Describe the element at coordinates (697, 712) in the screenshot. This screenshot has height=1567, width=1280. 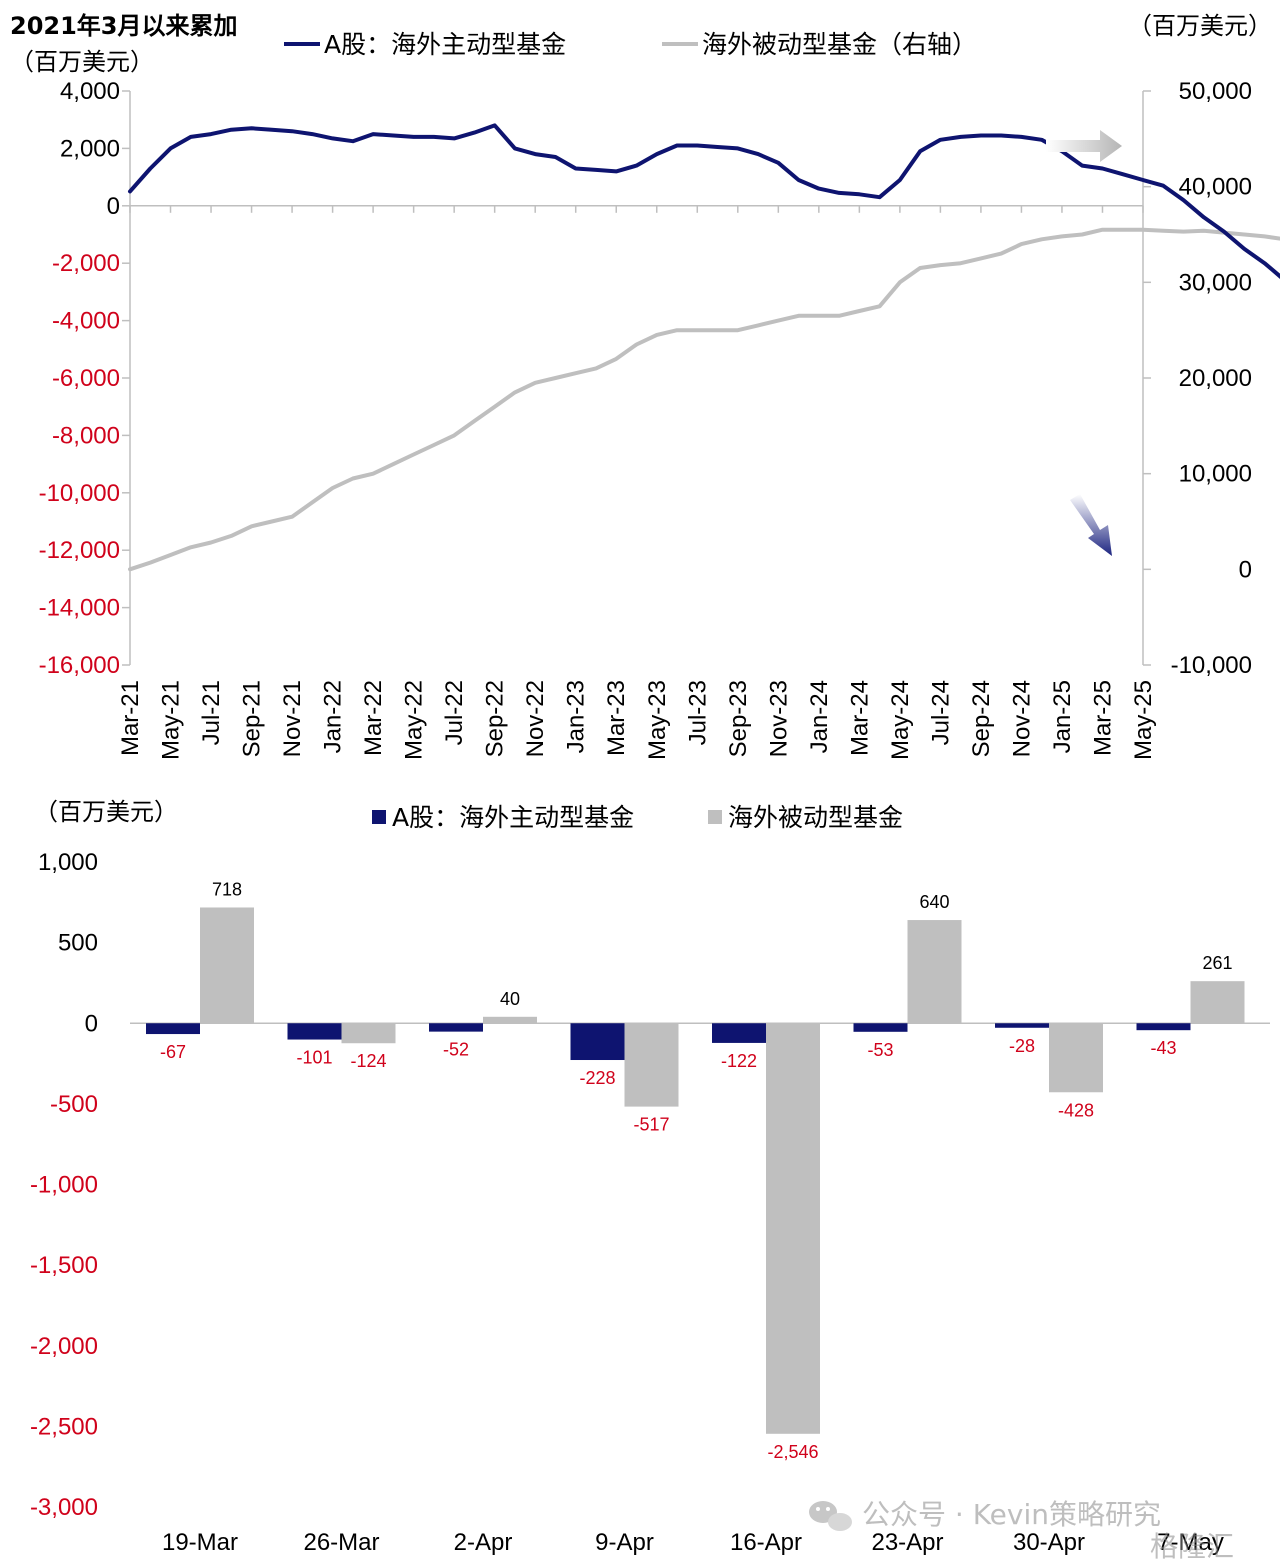
I see `x-tick-label: Jul-23` at that location.